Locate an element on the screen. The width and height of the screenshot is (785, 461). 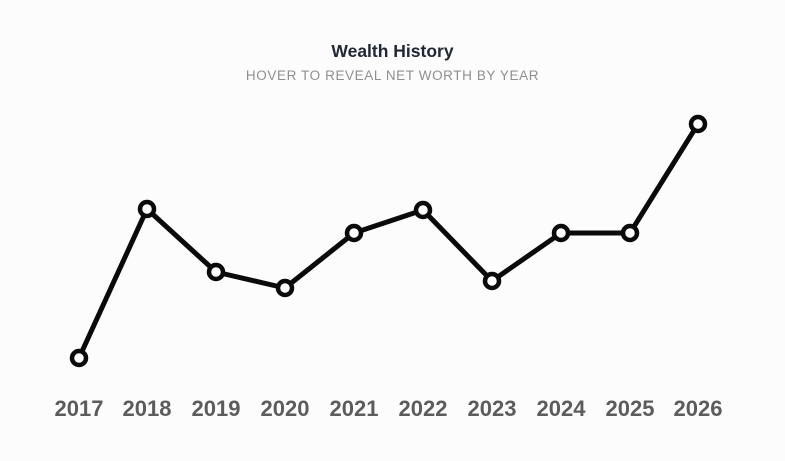
data-point-2017 is located at coordinates (79, 358).